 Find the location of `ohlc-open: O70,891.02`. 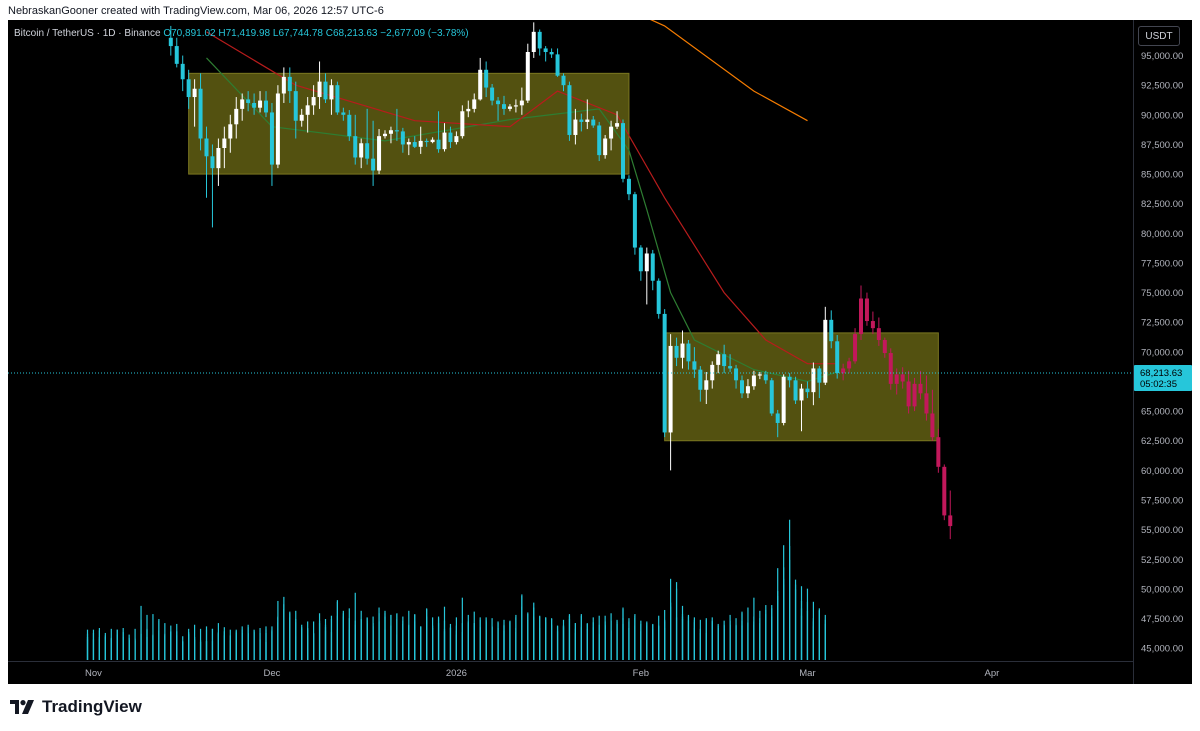

ohlc-open: O70,891.02 is located at coordinates (189, 33).